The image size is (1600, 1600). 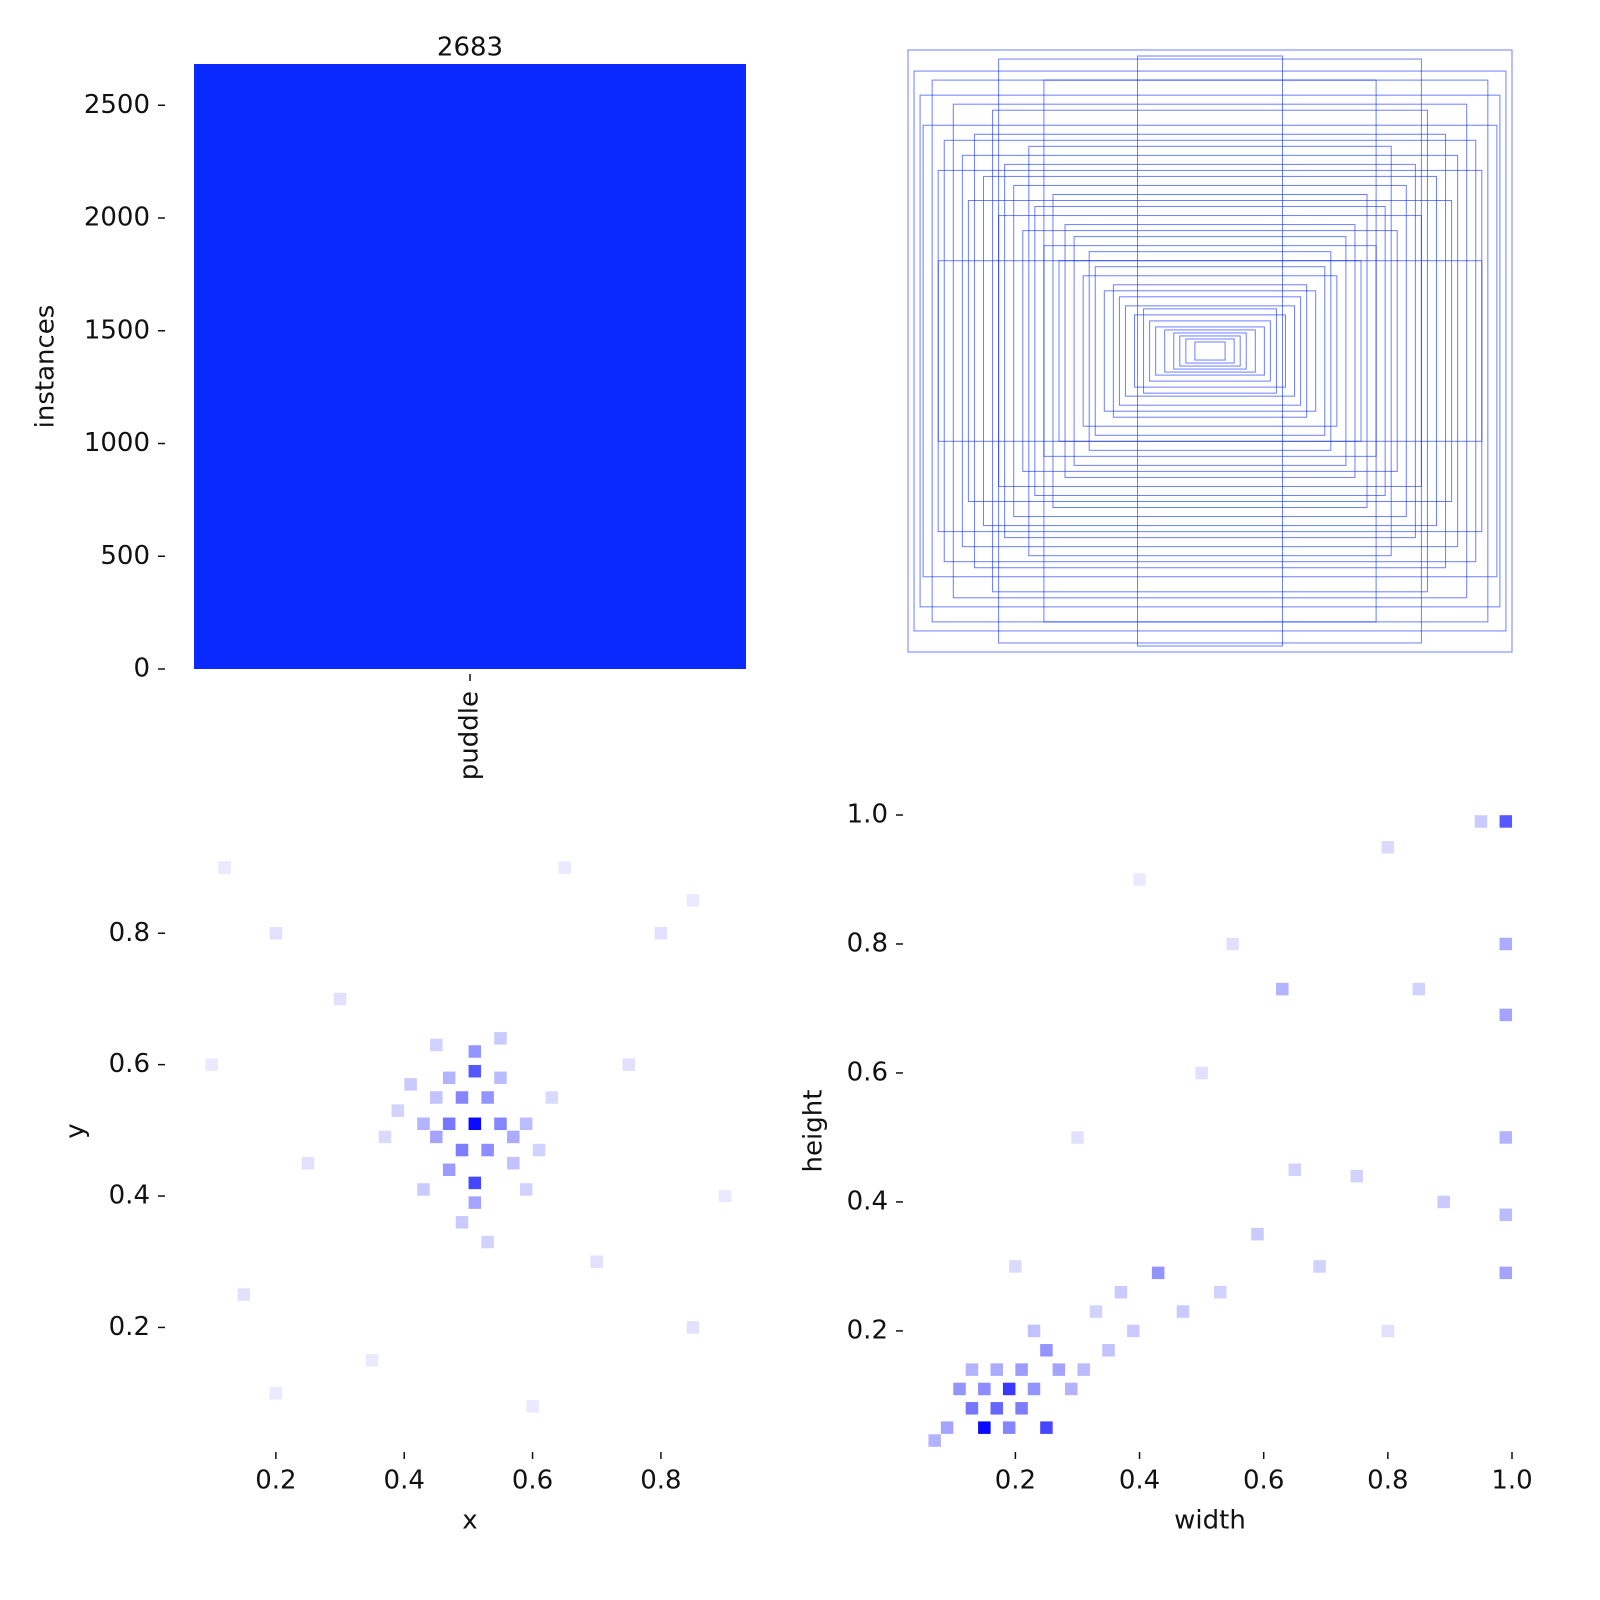 What do you see at coordinates (141, 669) in the screenshot?
I see `y-tick-label: 0` at bounding box center [141, 669].